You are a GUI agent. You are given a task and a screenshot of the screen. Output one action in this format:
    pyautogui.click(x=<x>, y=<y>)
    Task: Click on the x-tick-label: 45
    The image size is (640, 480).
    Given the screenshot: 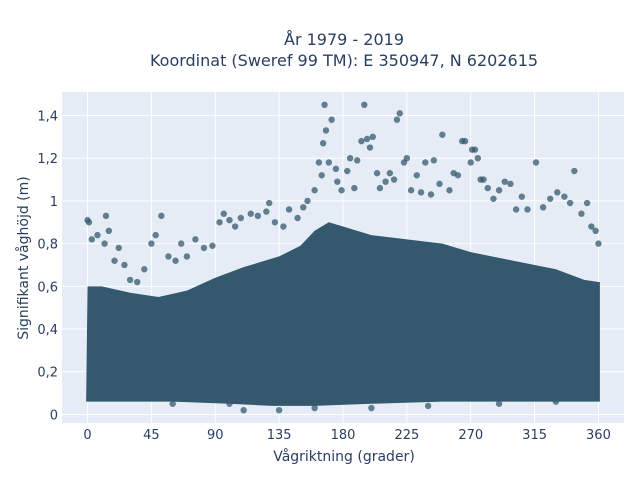 What is the action you would take?
    pyautogui.click(x=151, y=435)
    